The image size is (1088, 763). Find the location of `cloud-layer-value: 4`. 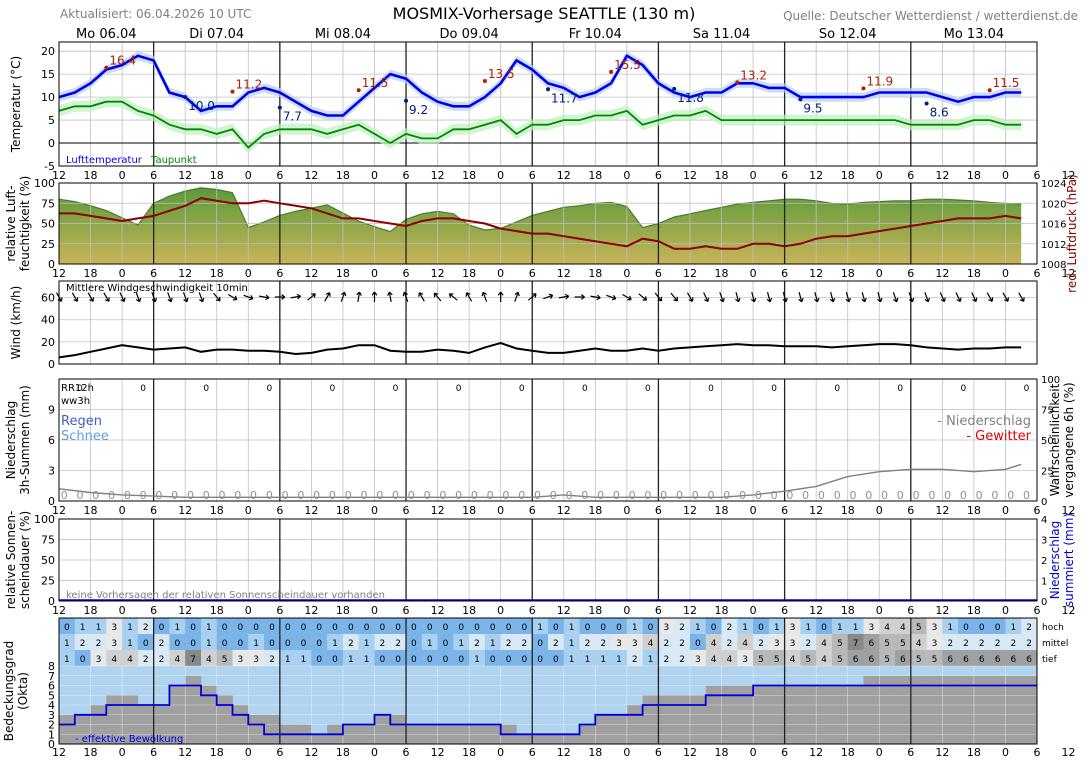

cloud-layer-value: 4 is located at coordinates (903, 628).